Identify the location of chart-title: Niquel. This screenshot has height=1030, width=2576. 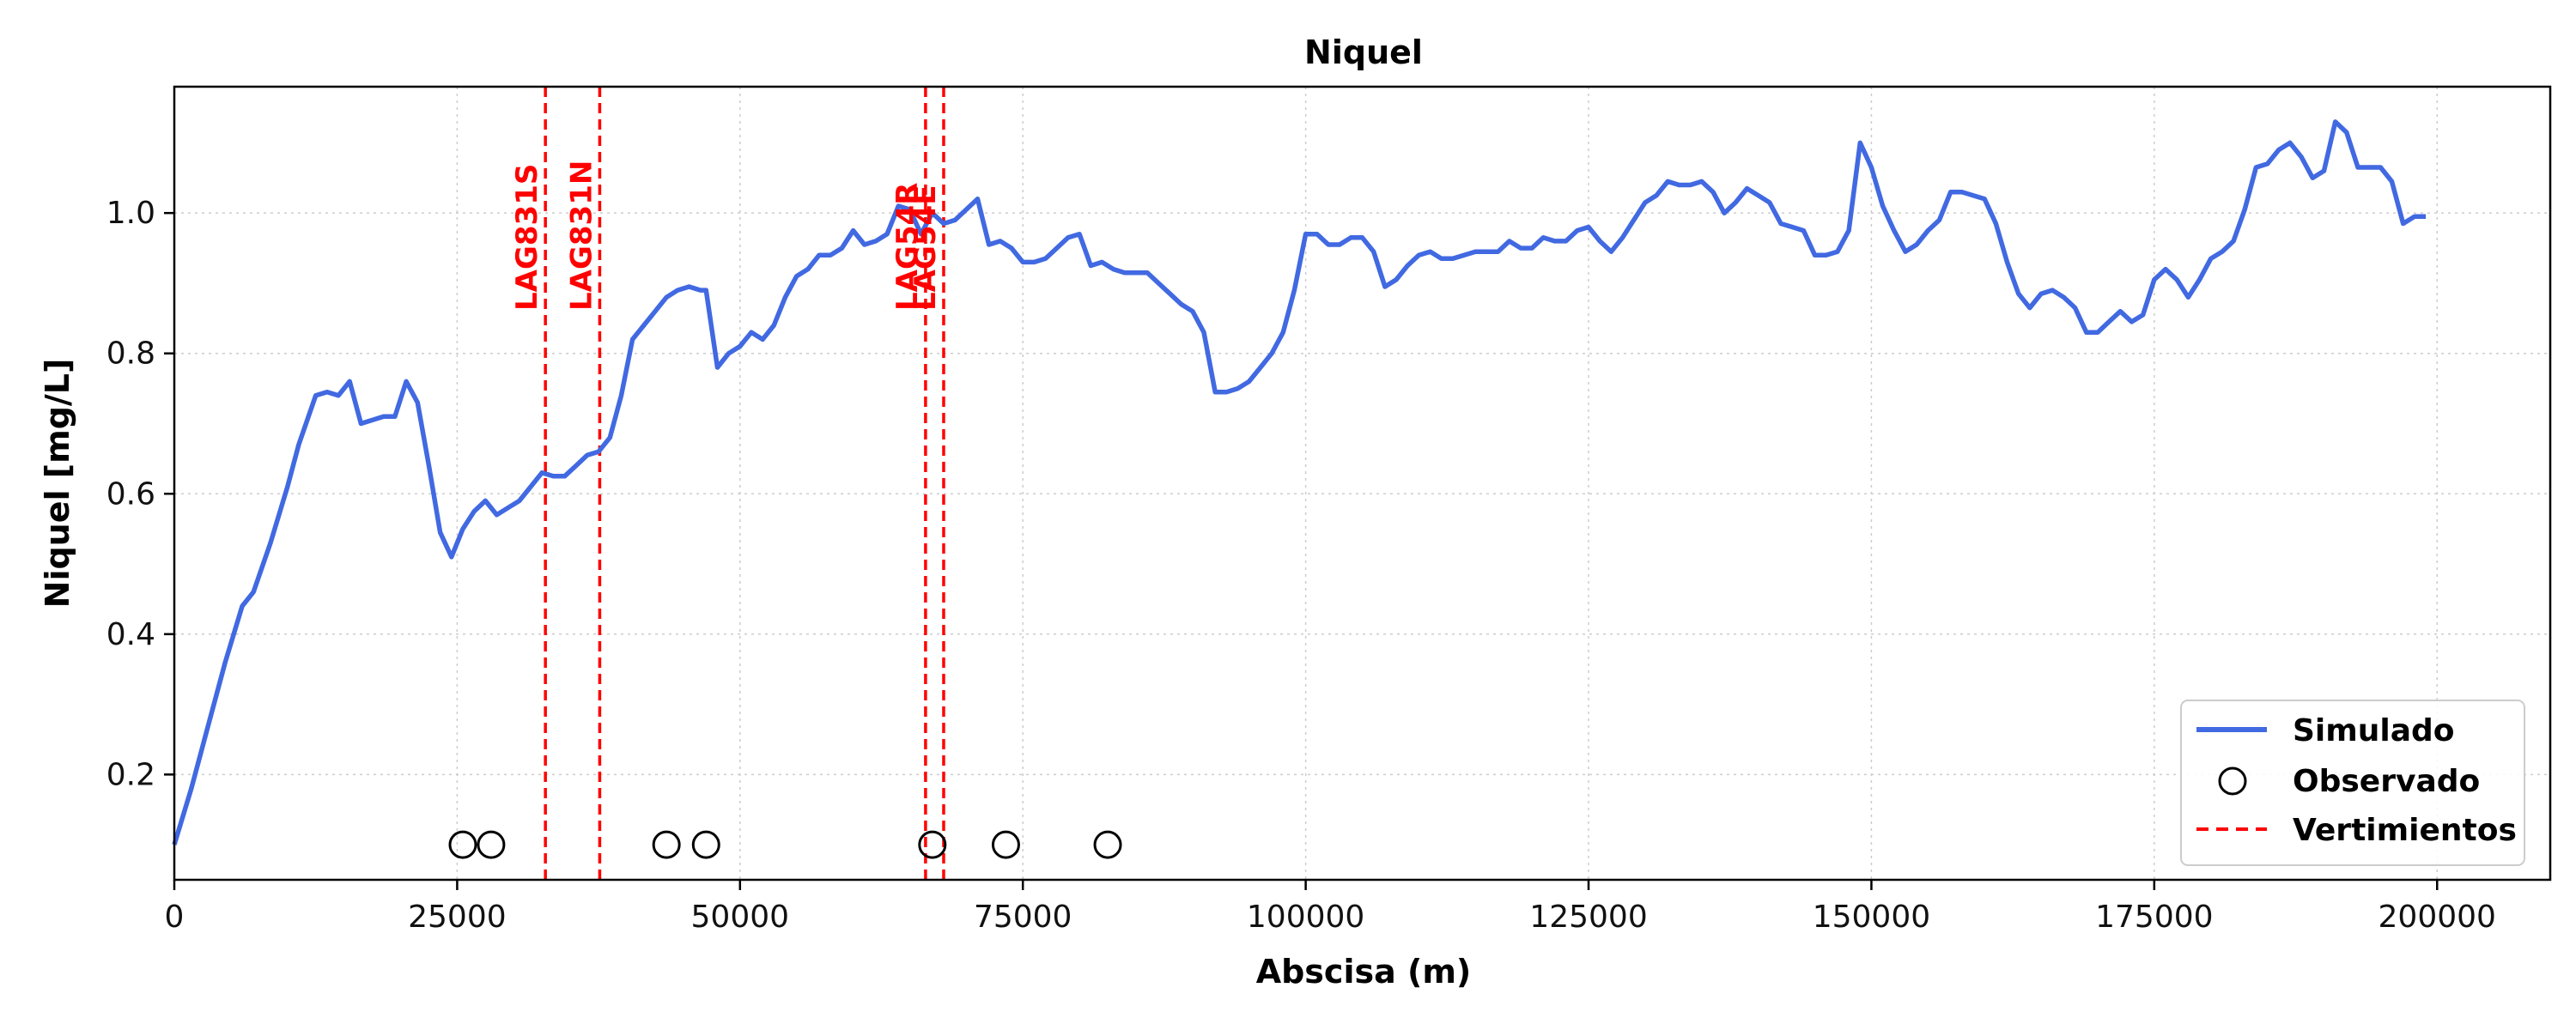
(1363, 52).